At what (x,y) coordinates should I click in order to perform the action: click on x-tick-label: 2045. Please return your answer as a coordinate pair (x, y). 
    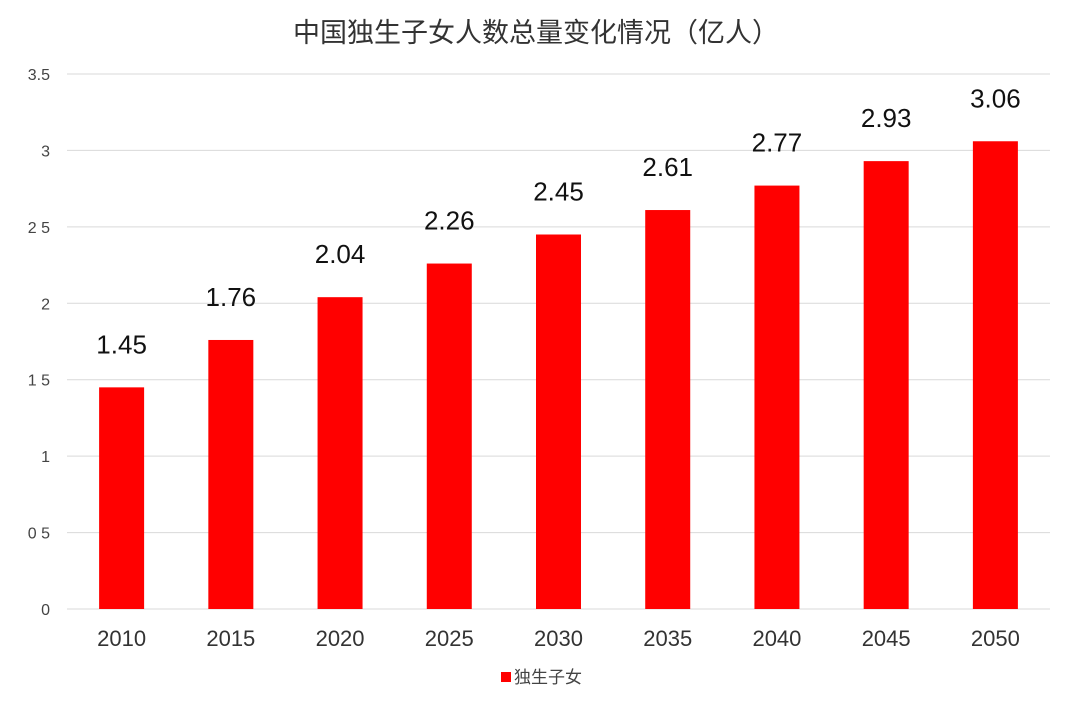
    Looking at the image, I should click on (886, 638).